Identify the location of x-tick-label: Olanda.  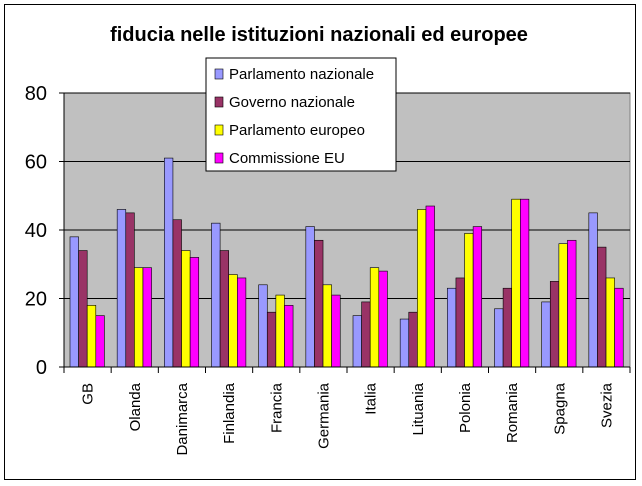
(135, 406).